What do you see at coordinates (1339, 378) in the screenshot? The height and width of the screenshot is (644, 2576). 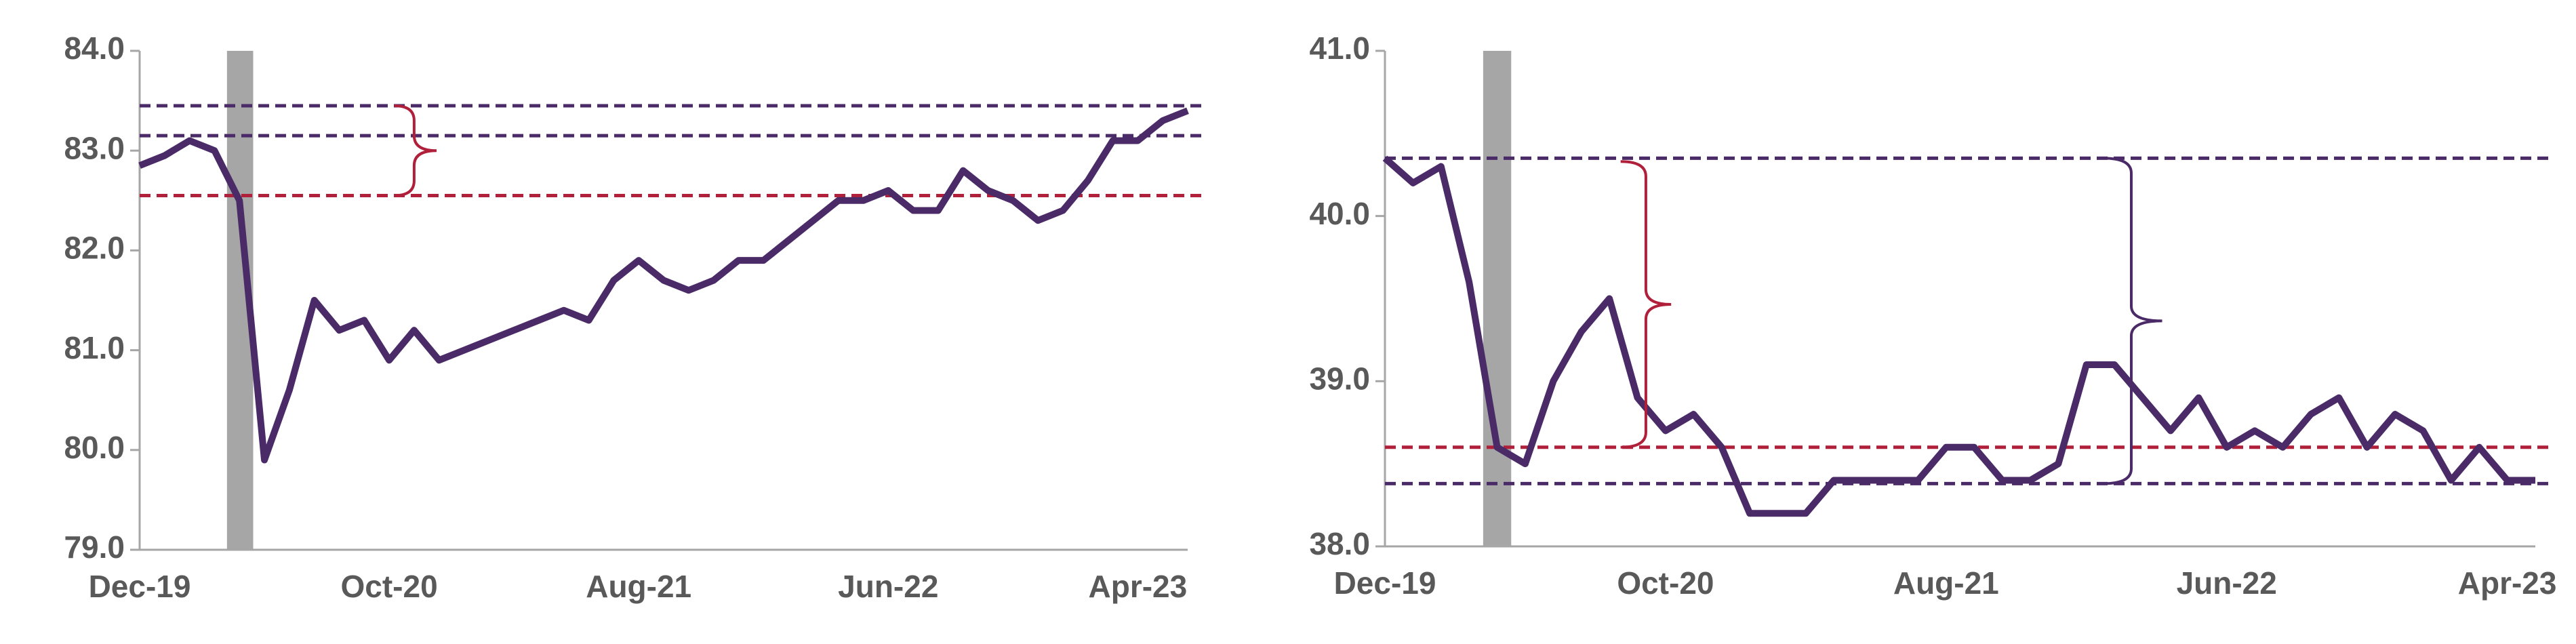 I see `y-tick-label: 39.0` at bounding box center [1339, 378].